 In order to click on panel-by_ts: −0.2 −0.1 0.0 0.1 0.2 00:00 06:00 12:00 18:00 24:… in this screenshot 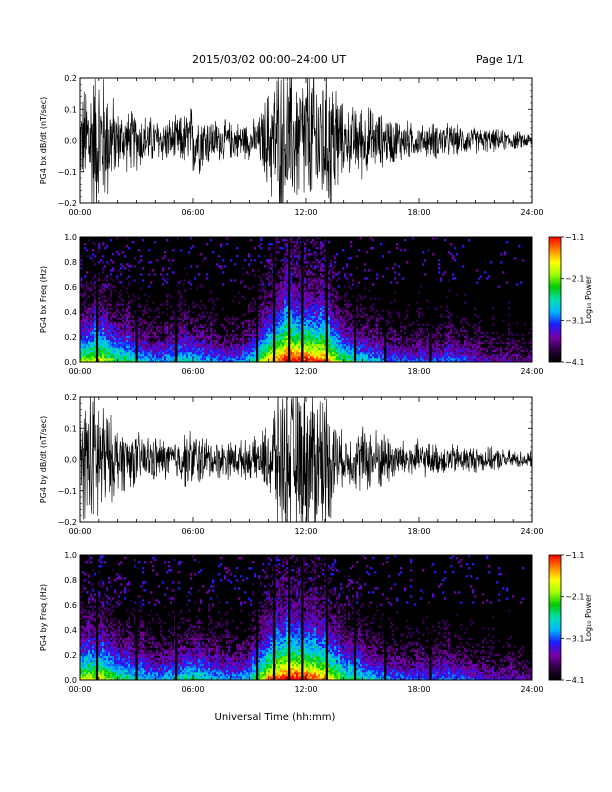, I will do `click(291, 464)`.